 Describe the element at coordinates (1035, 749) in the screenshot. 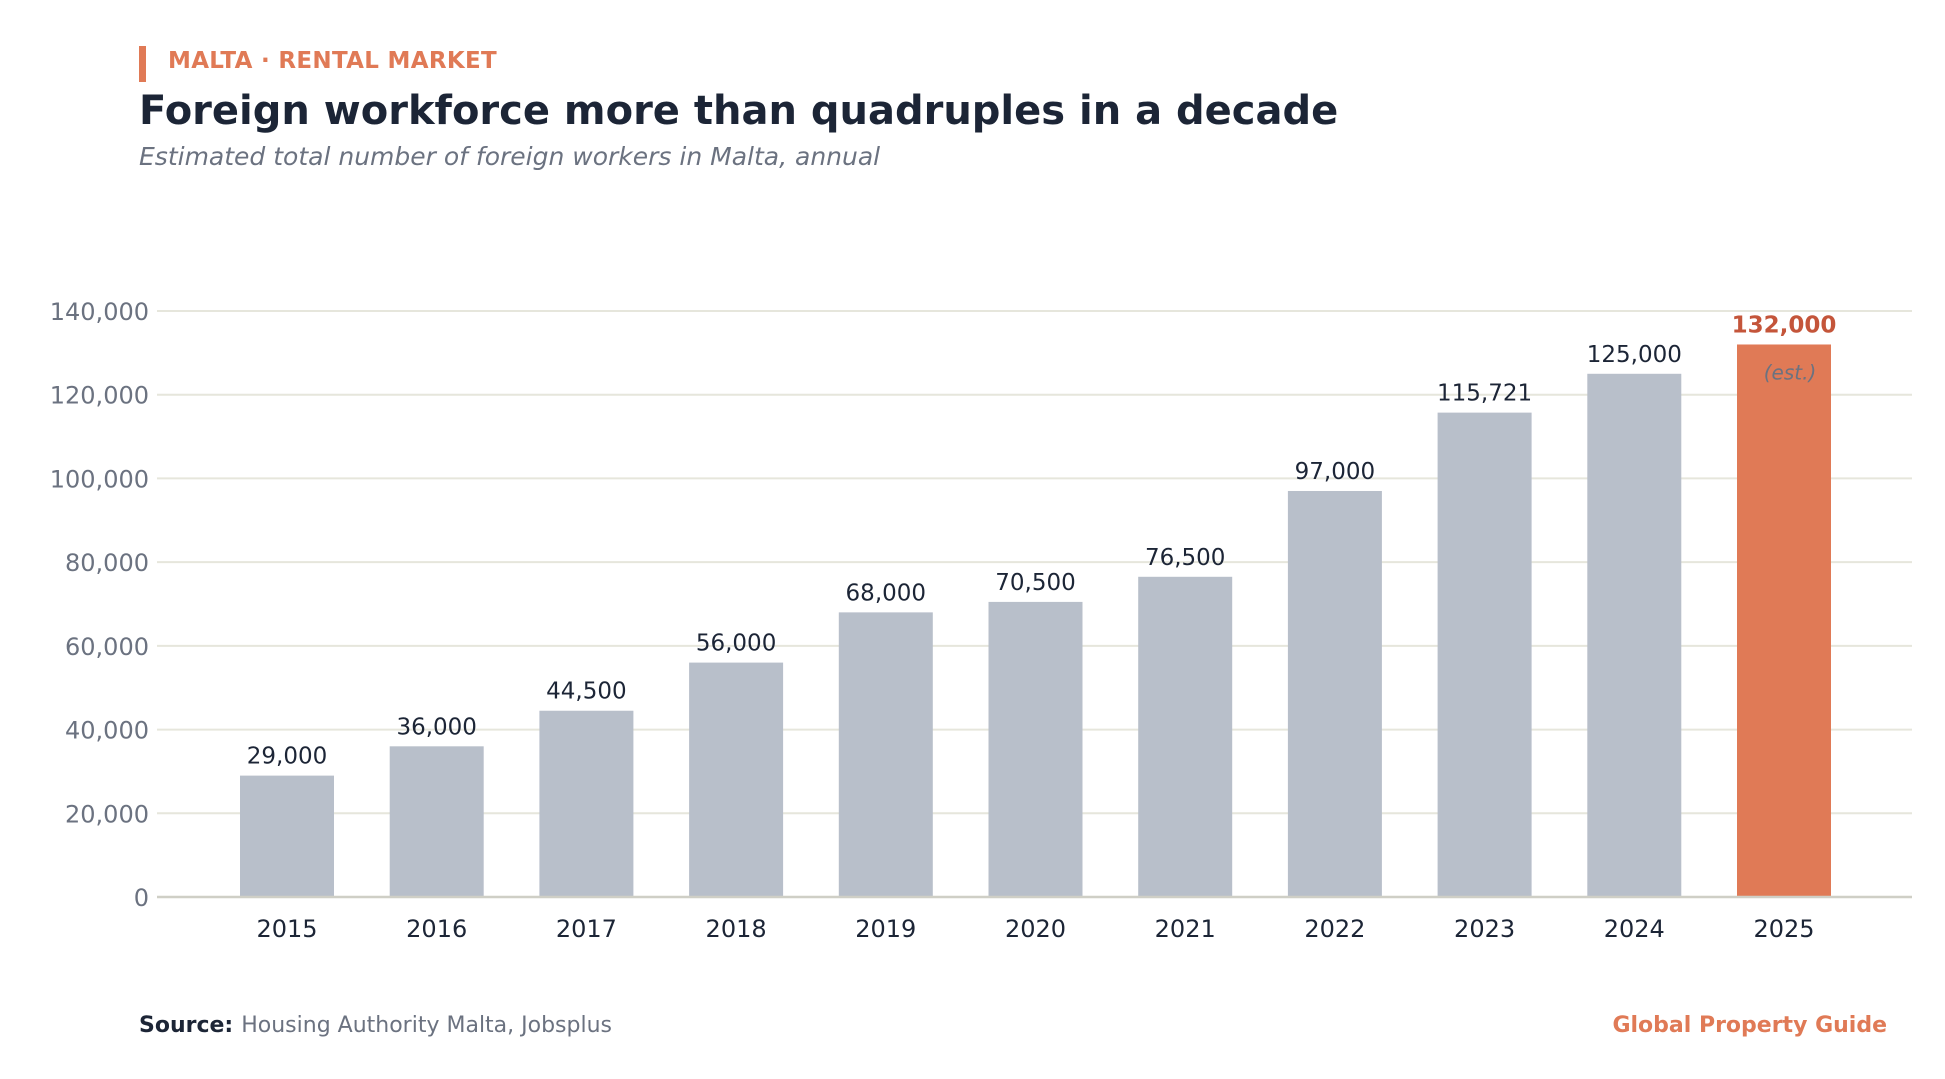

I see `bar-2020` at that location.